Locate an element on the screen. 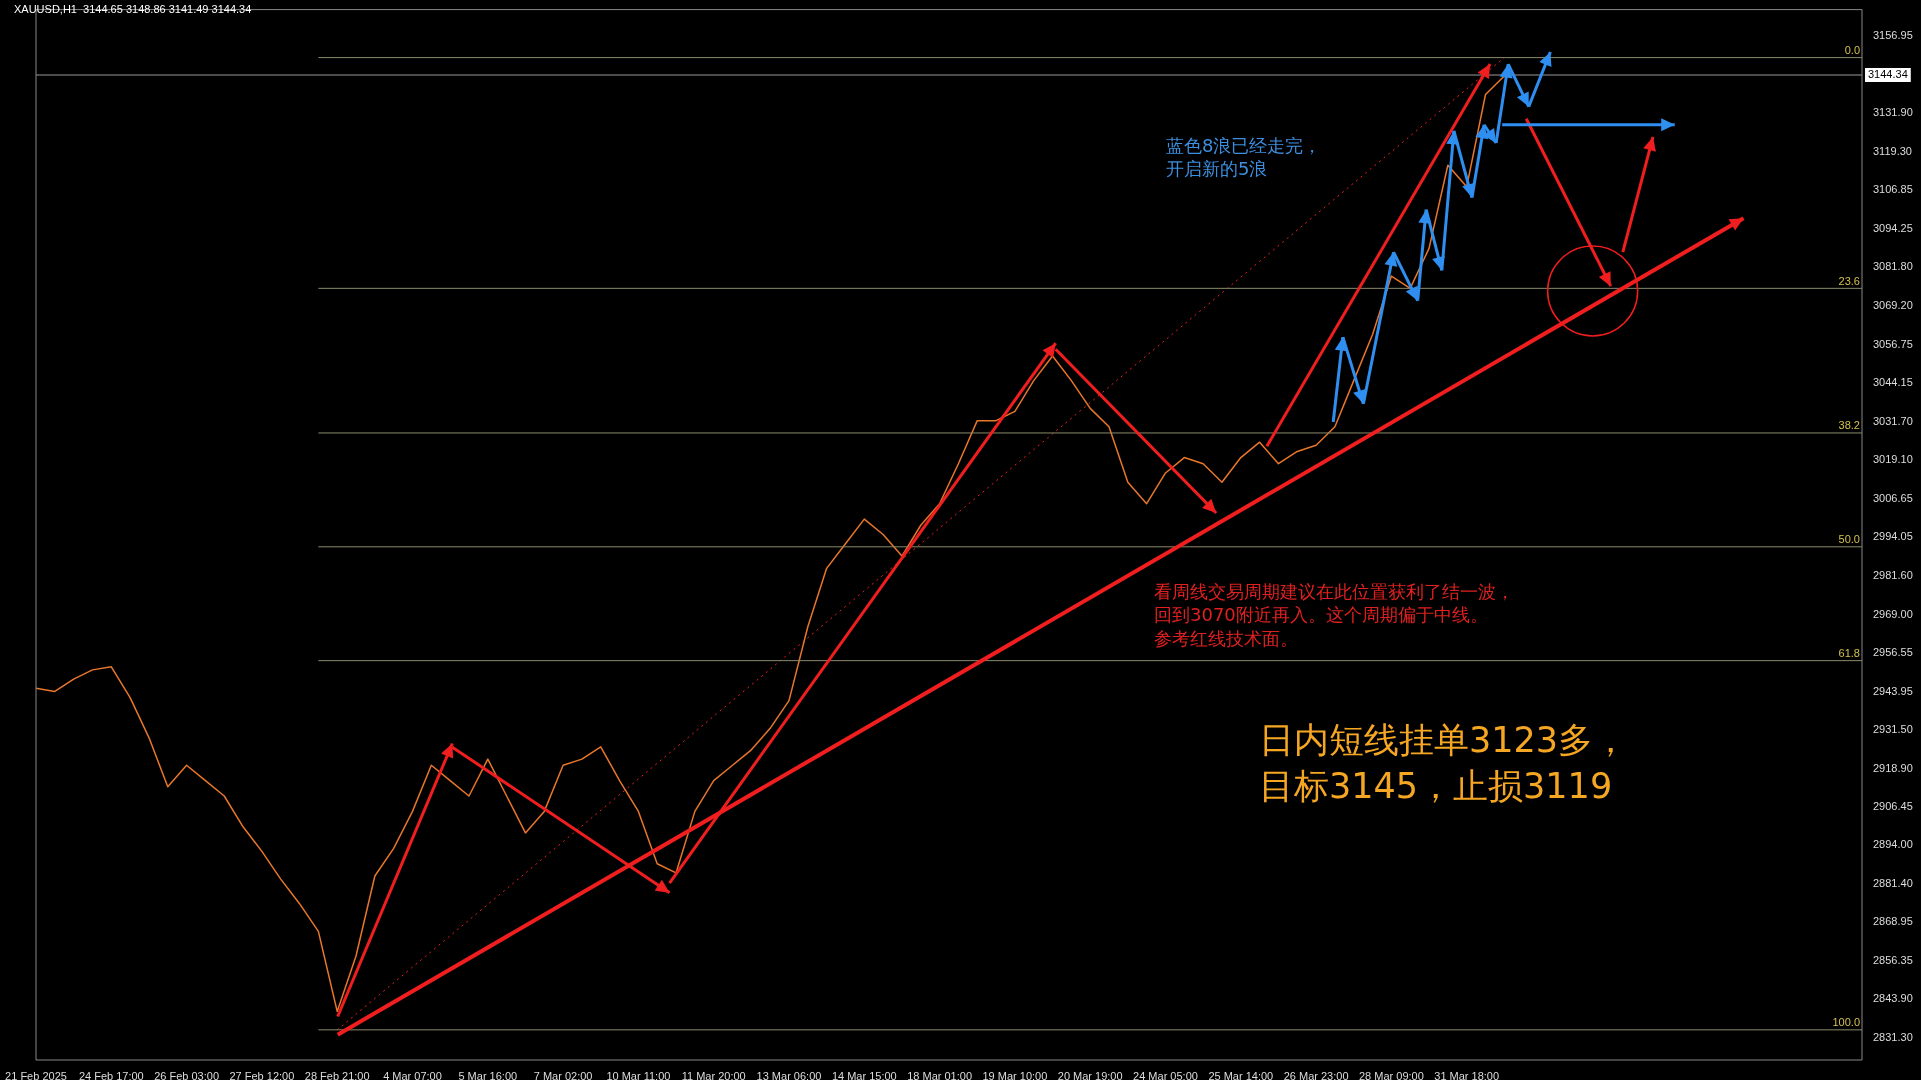  y-tick-label: 2843.90 is located at coordinates (1893, 998).